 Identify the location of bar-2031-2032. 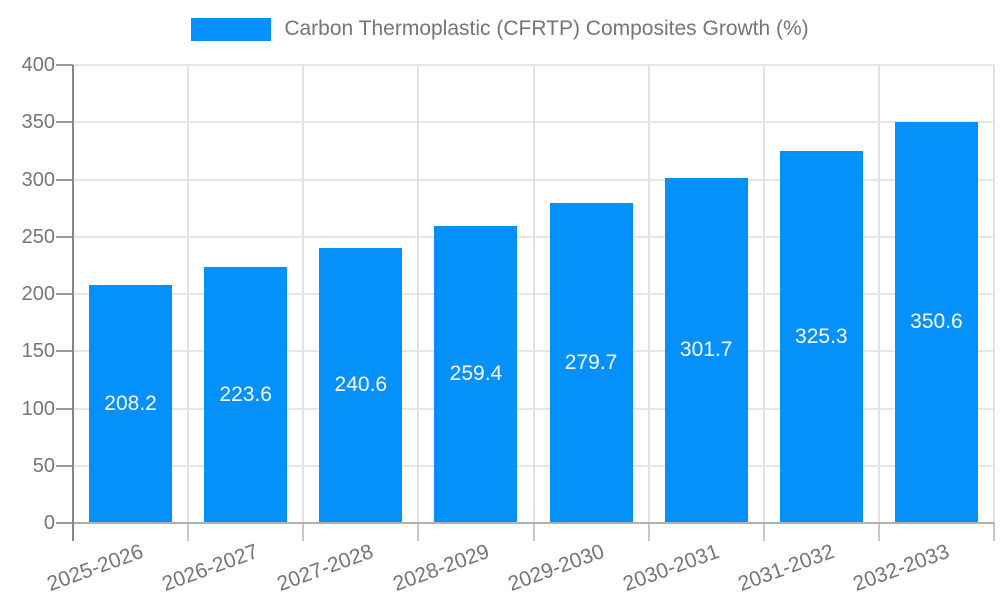
(821, 336).